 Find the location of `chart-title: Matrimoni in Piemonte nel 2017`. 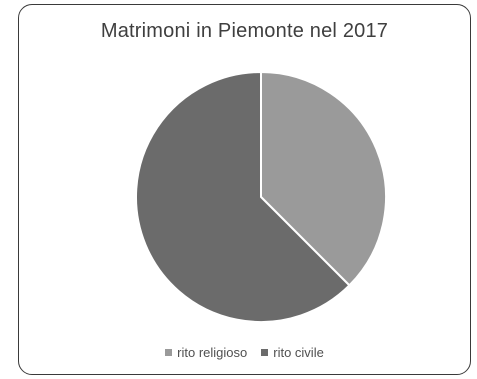

chart-title: Matrimoni in Piemonte nel 2017 is located at coordinates (244, 31).